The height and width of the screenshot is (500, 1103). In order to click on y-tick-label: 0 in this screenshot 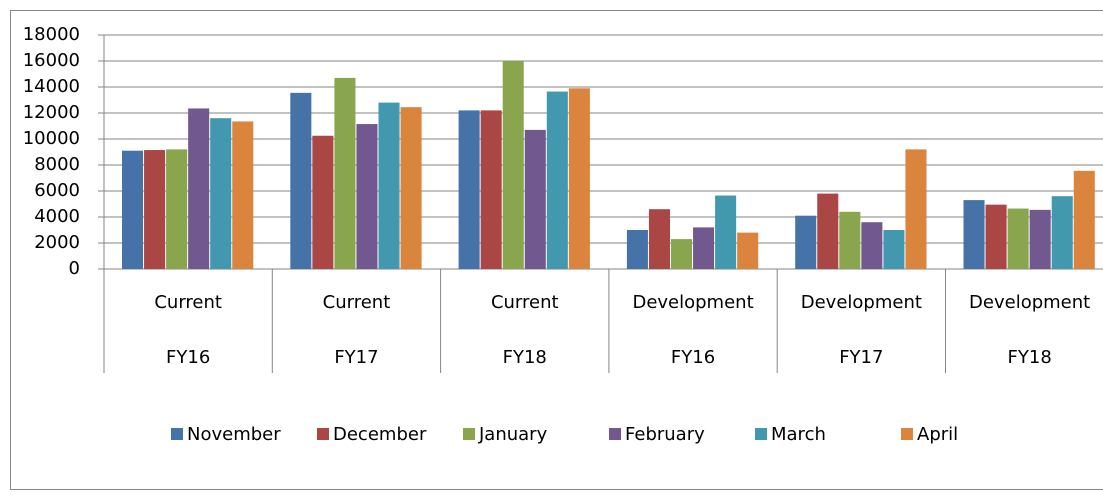, I will do `click(74, 268)`.